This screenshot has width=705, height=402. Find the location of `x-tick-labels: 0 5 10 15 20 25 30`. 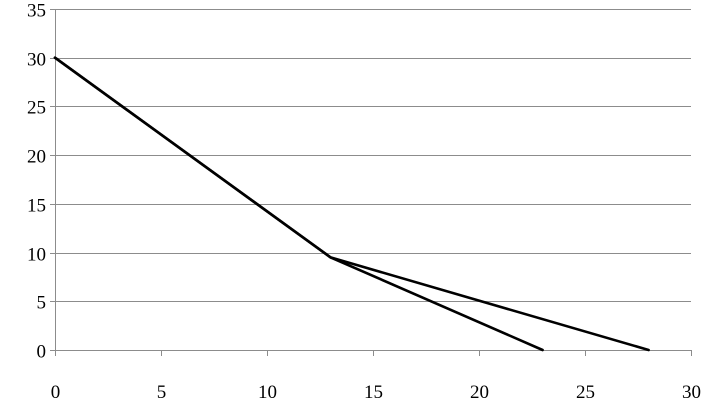

x-tick-labels: 0 5 10 15 20 25 30 is located at coordinates (376, 392).